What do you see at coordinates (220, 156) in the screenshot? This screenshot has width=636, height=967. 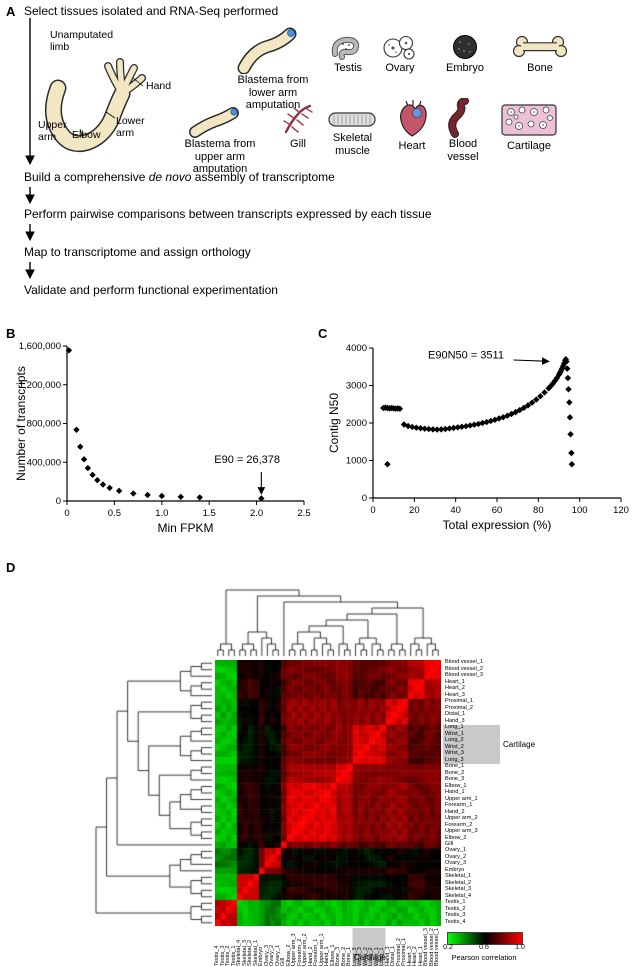 I see `blastema-upper-caption: Blastema from upper arm amputation` at bounding box center [220, 156].